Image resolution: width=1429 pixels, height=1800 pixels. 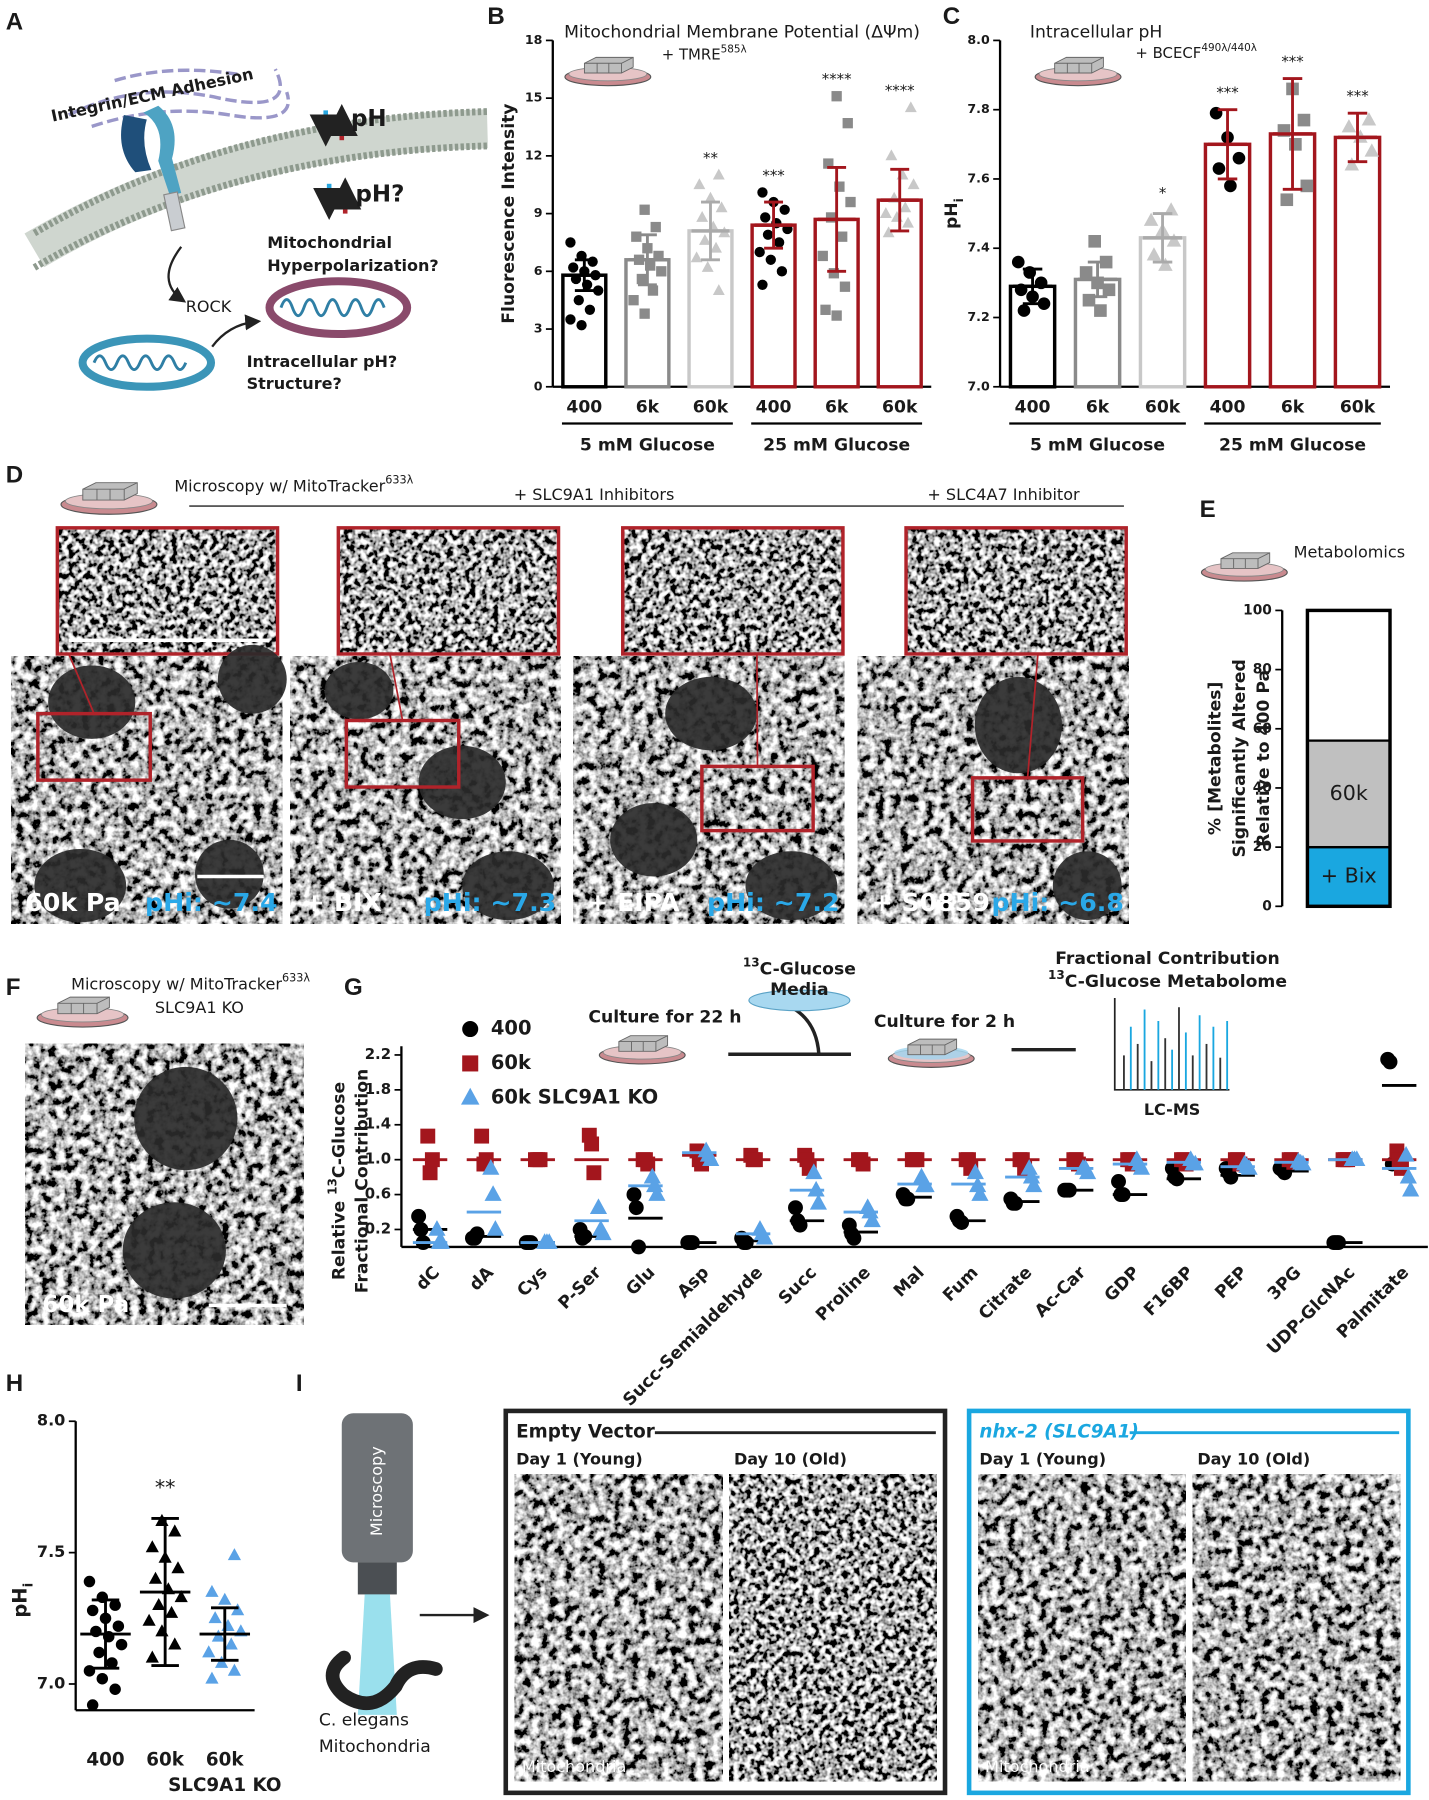 What do you see at coordinates (470, 1063) in the screenshot?
I see `legend-marker` at bounding box center [470, 1063].